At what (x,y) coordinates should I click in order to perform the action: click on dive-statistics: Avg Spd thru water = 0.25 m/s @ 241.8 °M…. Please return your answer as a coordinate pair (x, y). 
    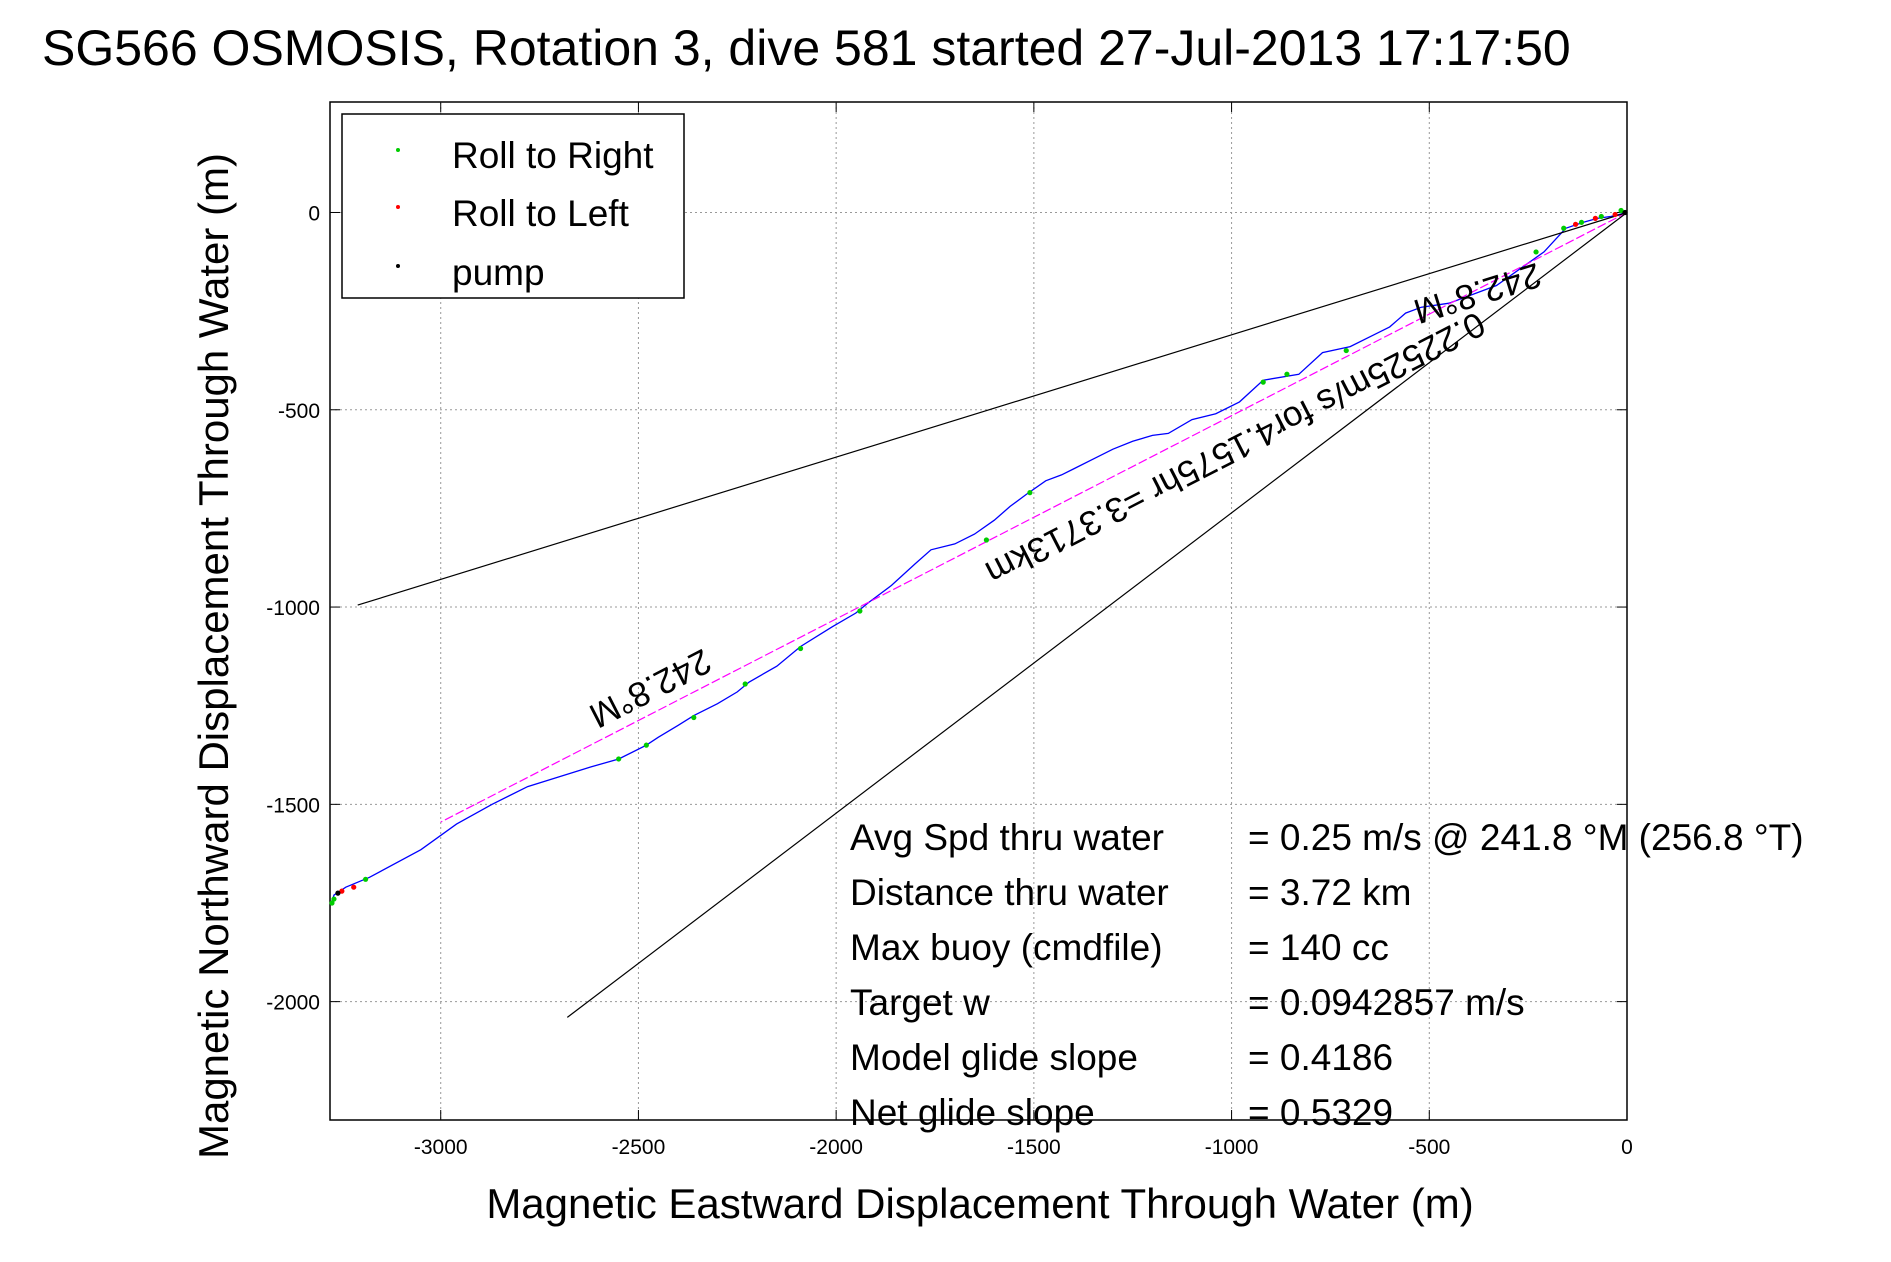
    Looking at the image, I should click on (1327, 975).